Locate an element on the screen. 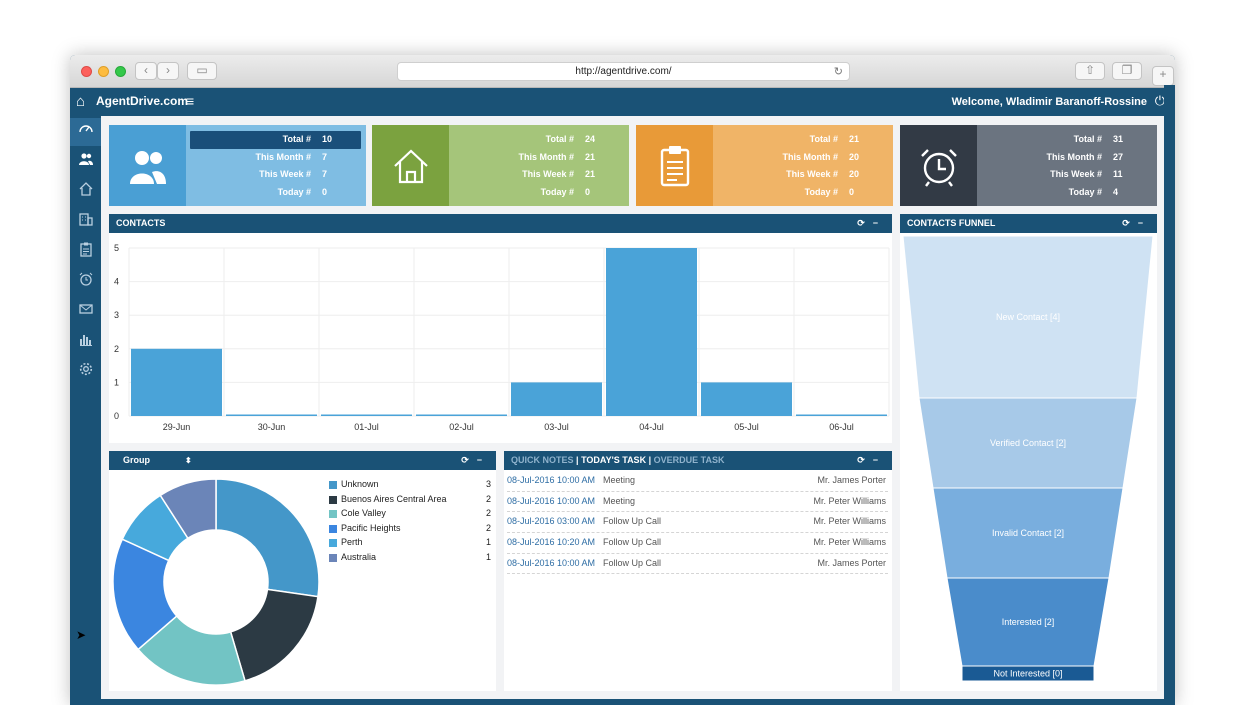 Image resolution: width=1250 pixels, height=705 pixels. minimize-window-button is located at coordinates (103, 71).